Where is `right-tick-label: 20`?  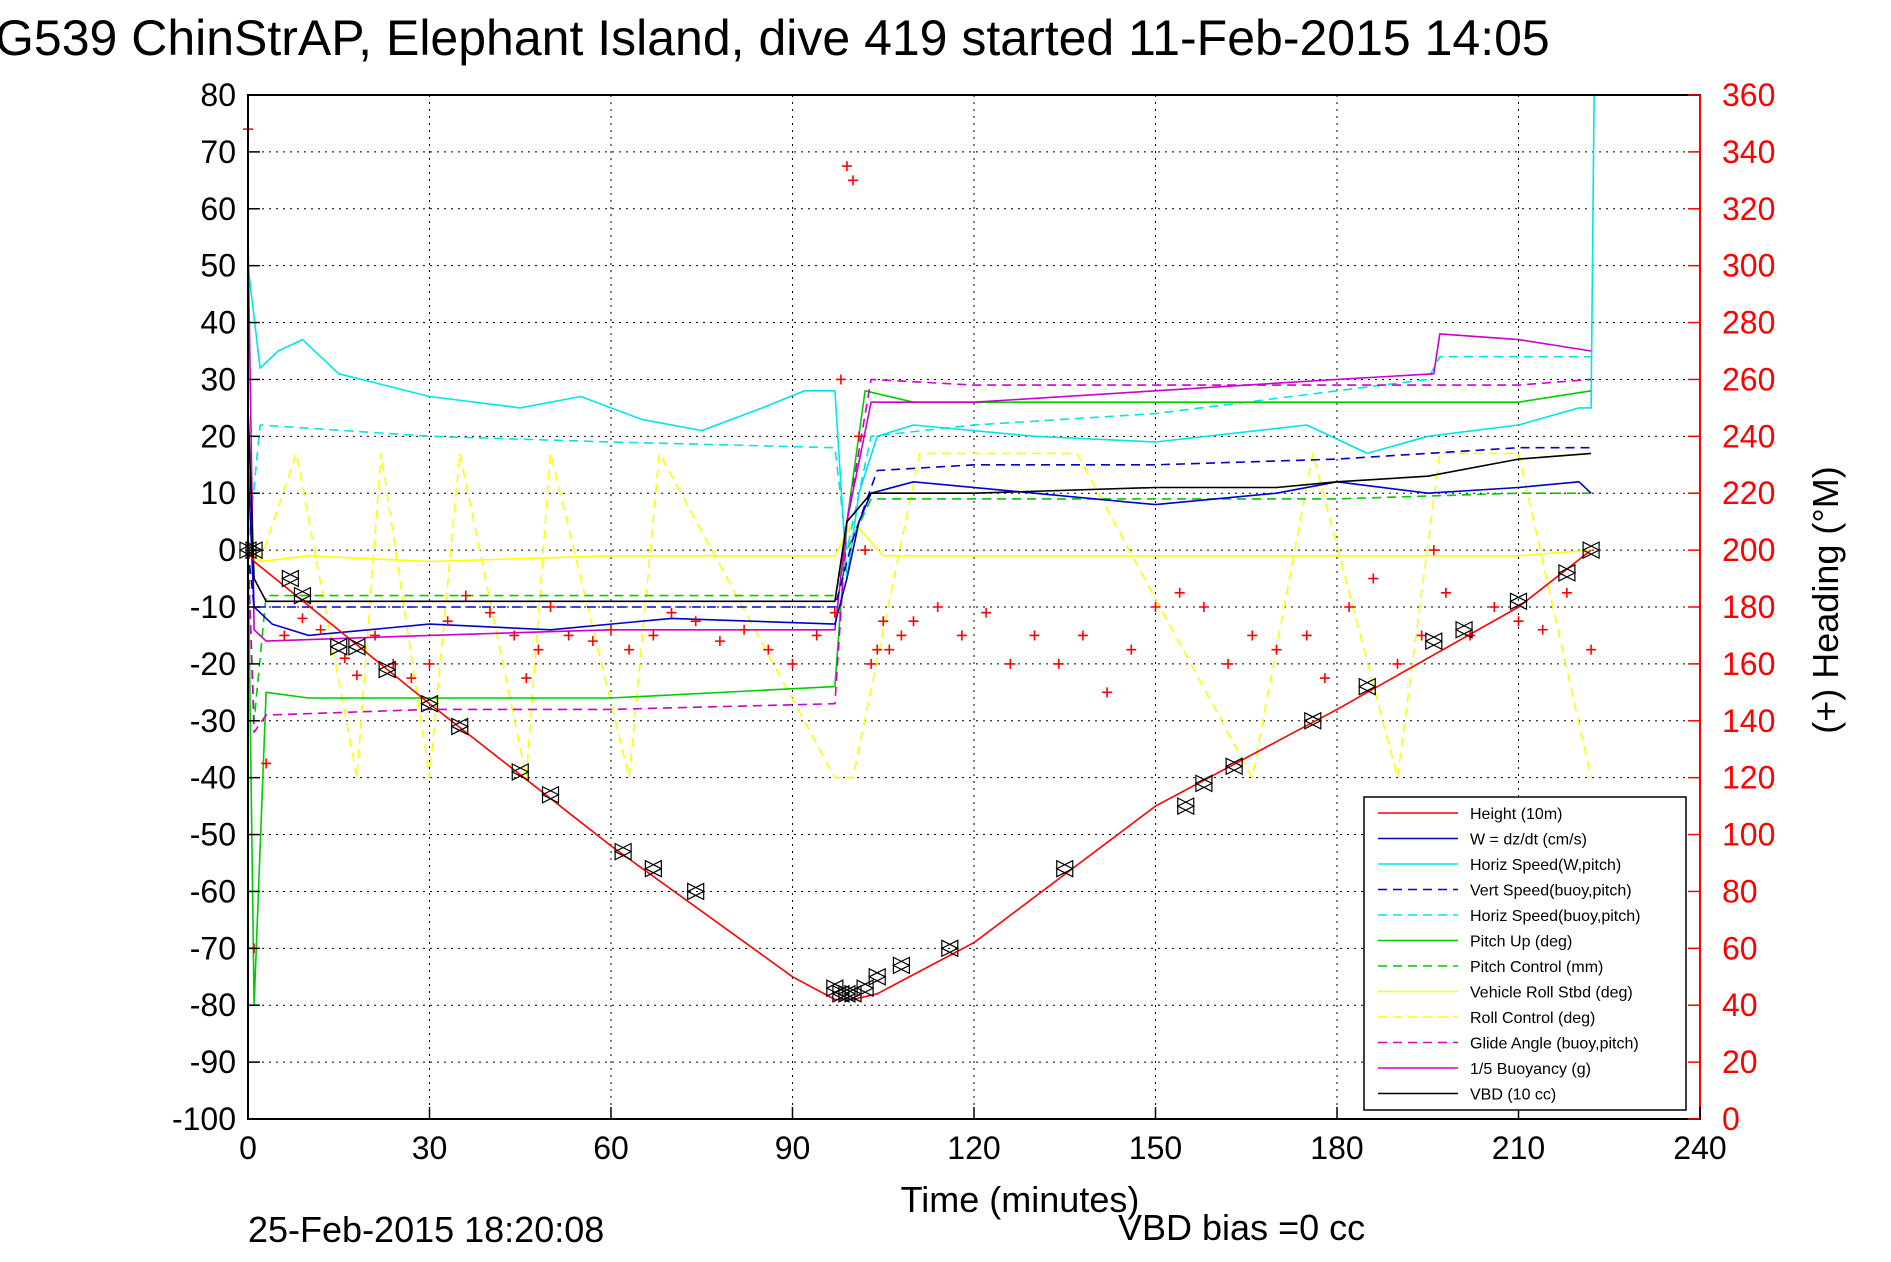
right-tick-label: 20 is located at coordinates (1740, 1062).